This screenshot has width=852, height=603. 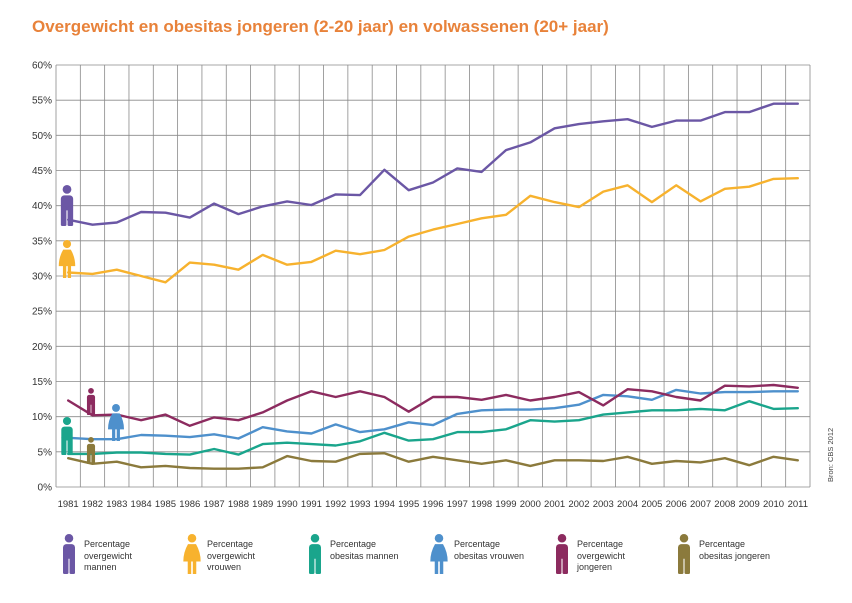 I want to click on x-tick-label: 1983, so click(x=116, y=504).